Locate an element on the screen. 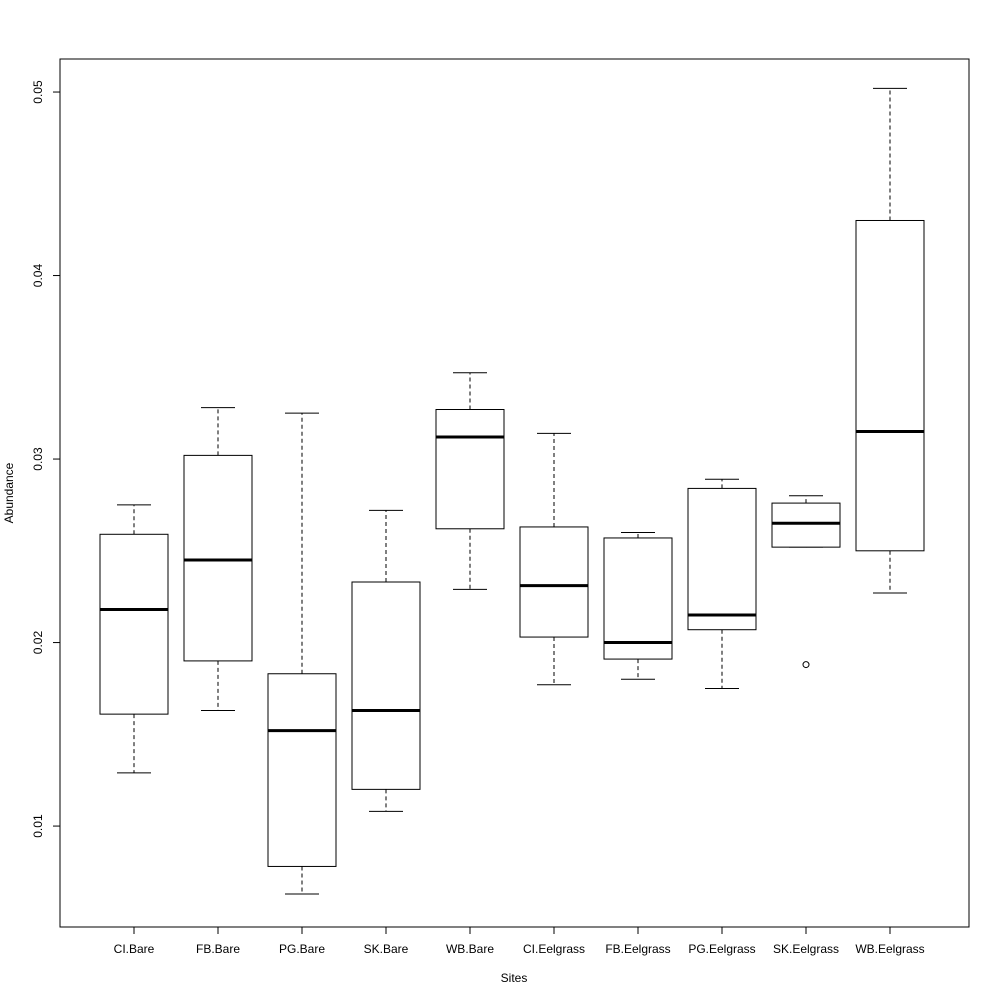  y-axis-title: Abundance is located at coordinates (9, 492).